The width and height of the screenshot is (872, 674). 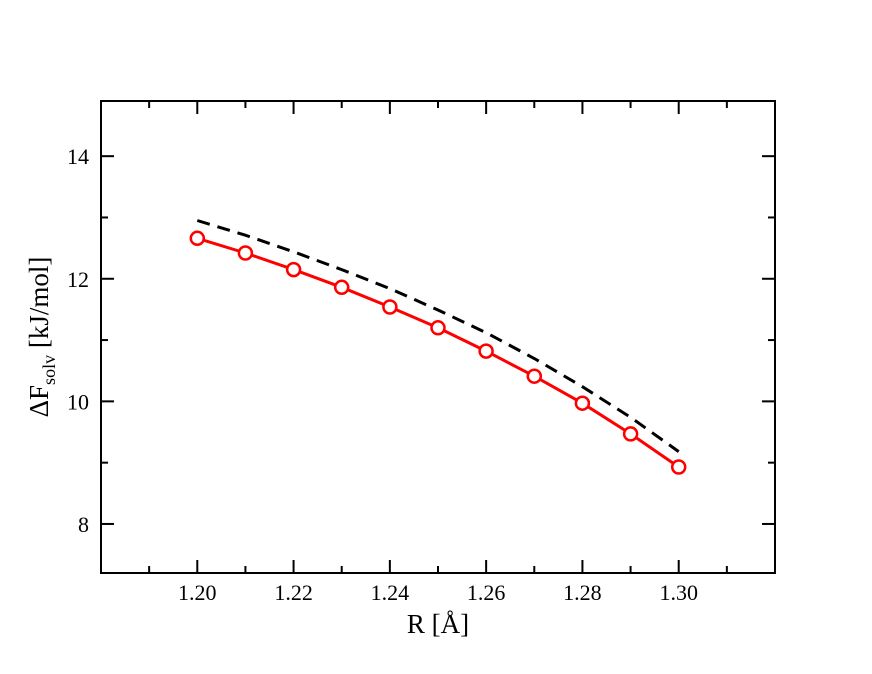 What do you see at coordinates (486, 592) in the screenshot?
I see `x-tick-label: 1.26` at bounding box center [486, 592].